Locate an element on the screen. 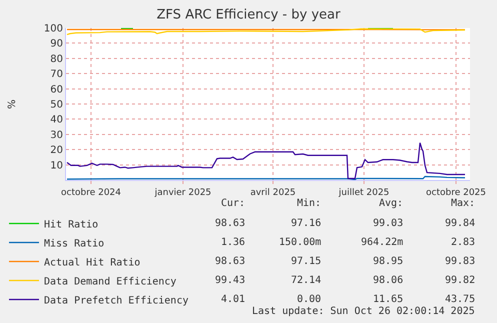 The image size is (497, 323). y-tick-label: 10 is located at coordinates (56, 166).